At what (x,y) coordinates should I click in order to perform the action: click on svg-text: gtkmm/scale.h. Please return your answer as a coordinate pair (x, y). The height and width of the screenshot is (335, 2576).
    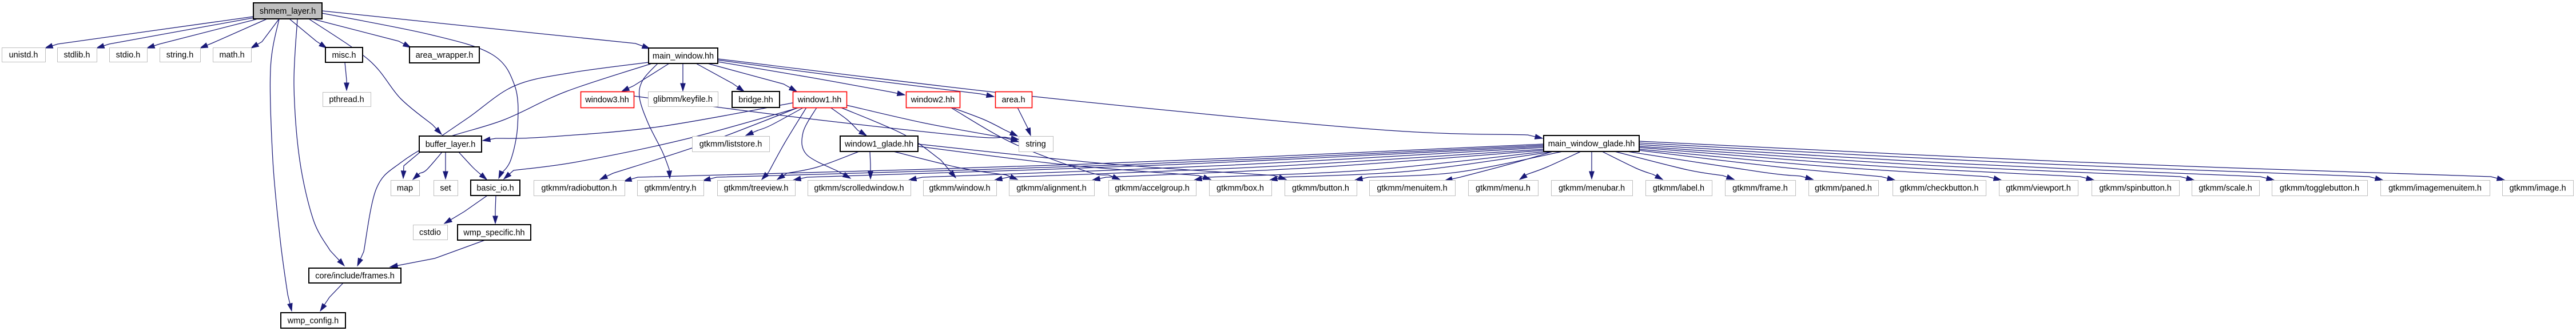
    Looking at the image, I should click on (2225, 188).